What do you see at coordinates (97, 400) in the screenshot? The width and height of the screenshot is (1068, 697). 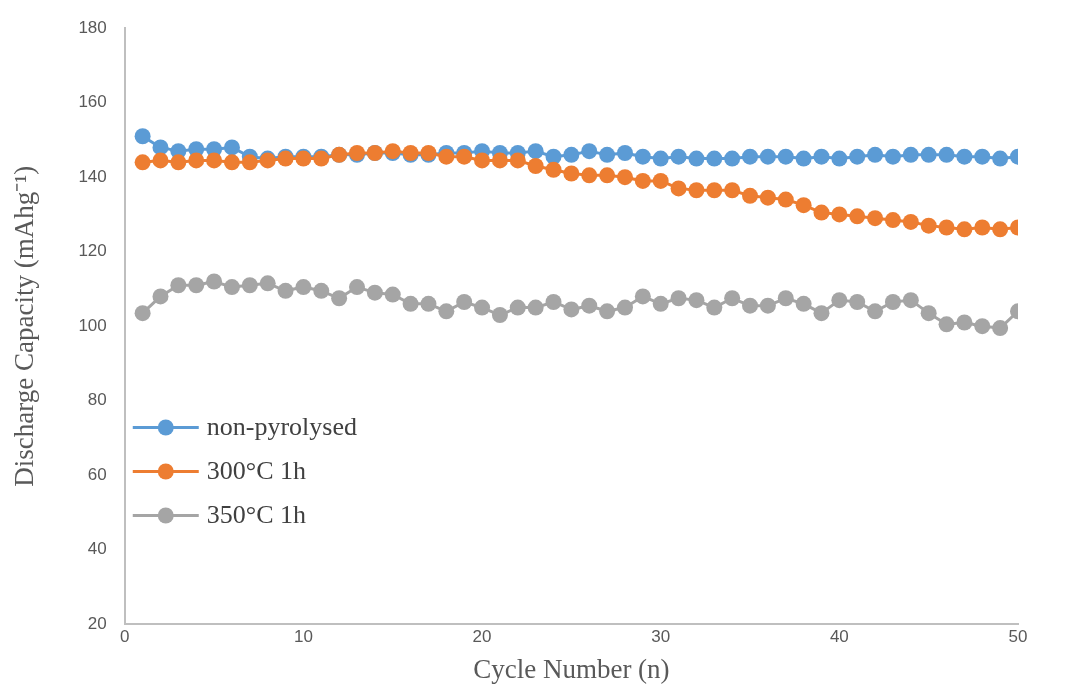 I see `y-tick-label: 80` at bounding box center [97, 400].